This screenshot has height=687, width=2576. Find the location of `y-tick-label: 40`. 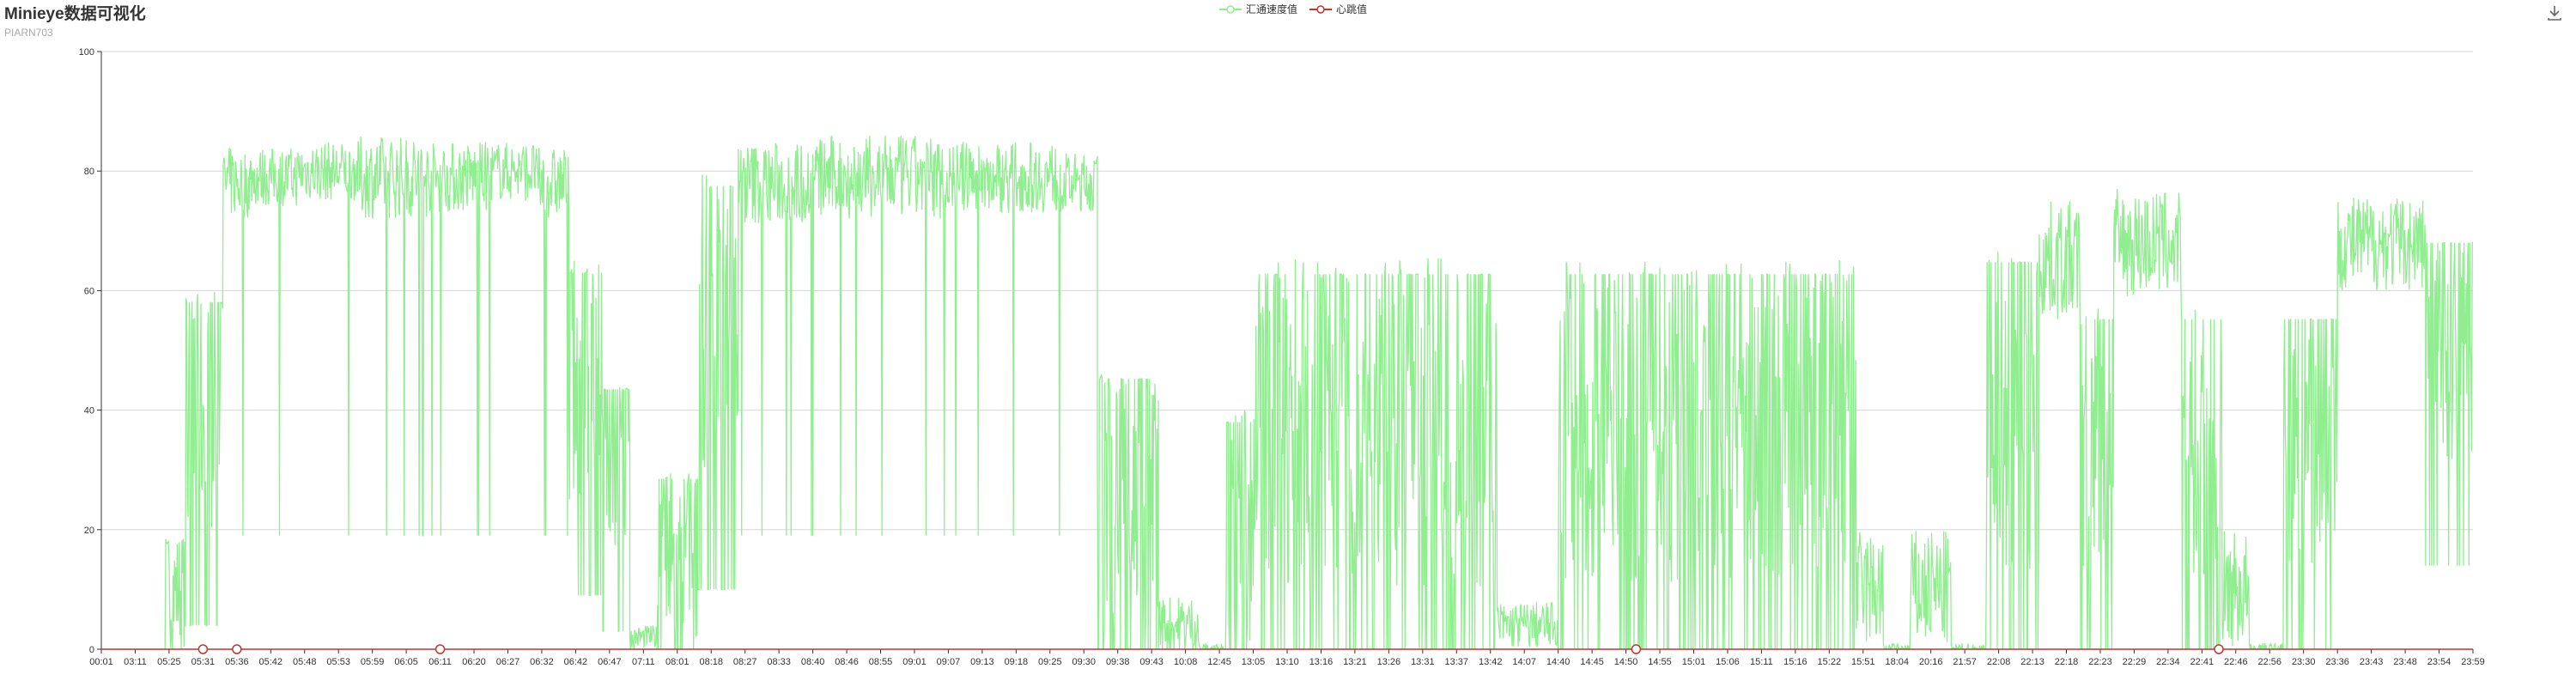

y-tick-label: 40 is located at coordinates (89, 411).